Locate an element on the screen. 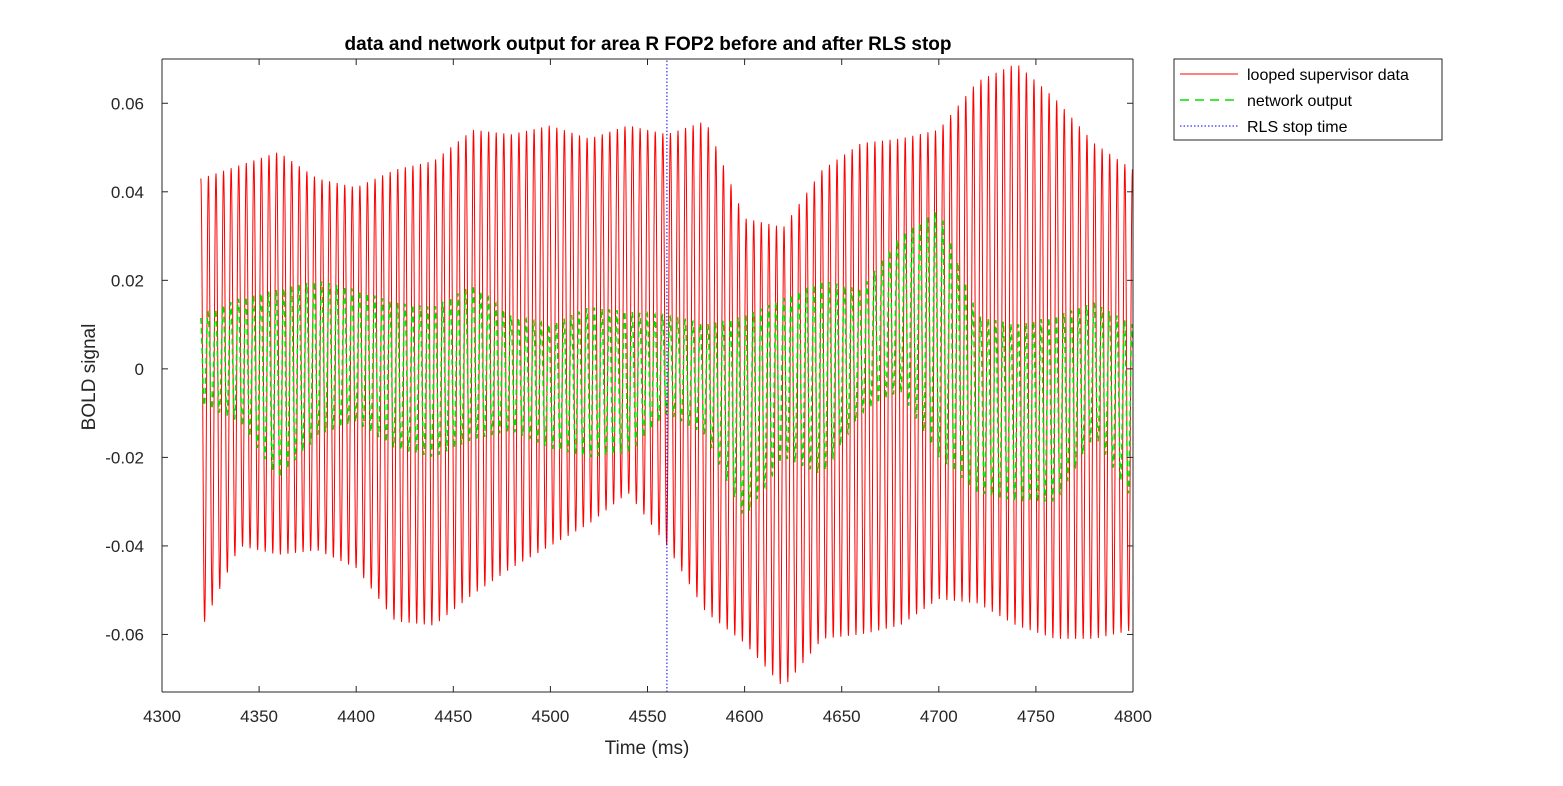 This screenshot has width=1563, height=786. x-tick-label: 4550 is located at coordinates (648, 716).